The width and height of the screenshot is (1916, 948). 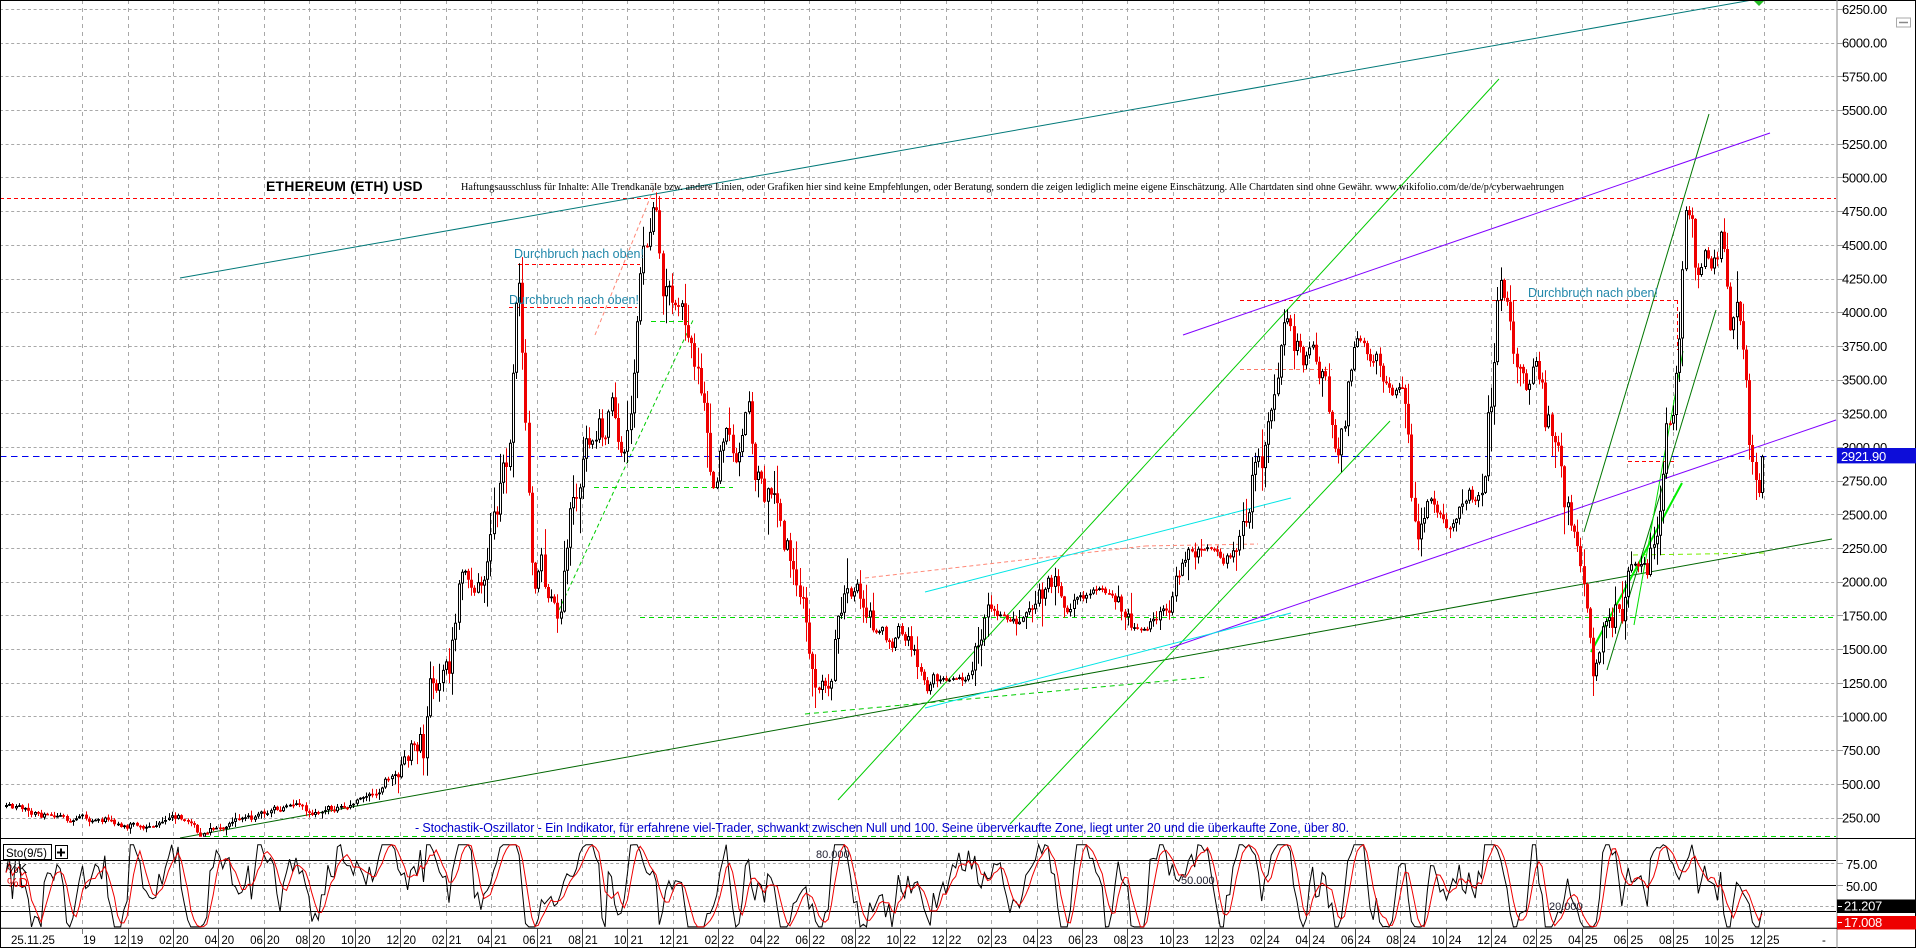 What do you see at coordinates (1864, 413) in the screenshot?
I see `svg-text: 3250.00` at bounding box center [1864, 413].